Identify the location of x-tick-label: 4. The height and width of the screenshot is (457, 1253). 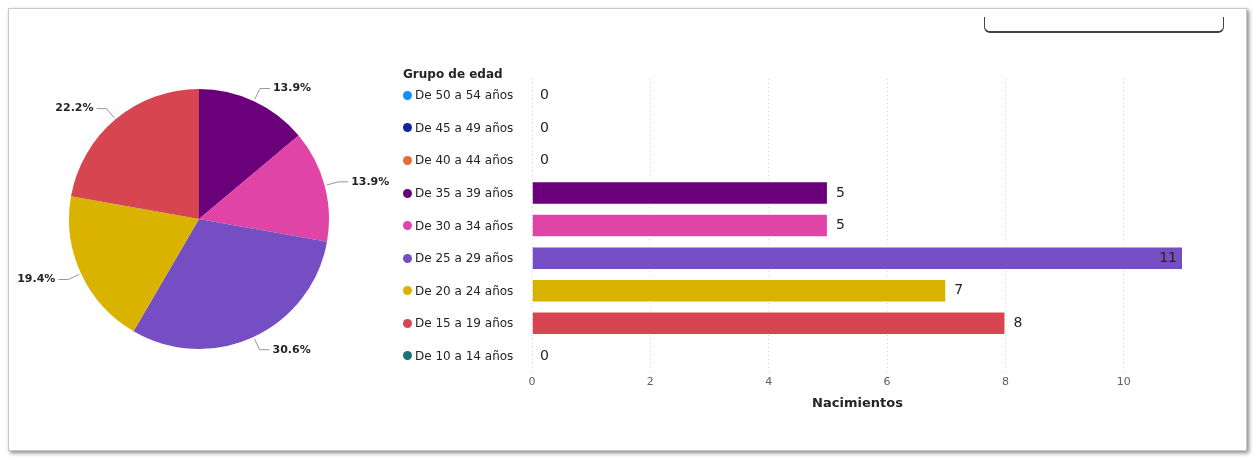
(769, 381).